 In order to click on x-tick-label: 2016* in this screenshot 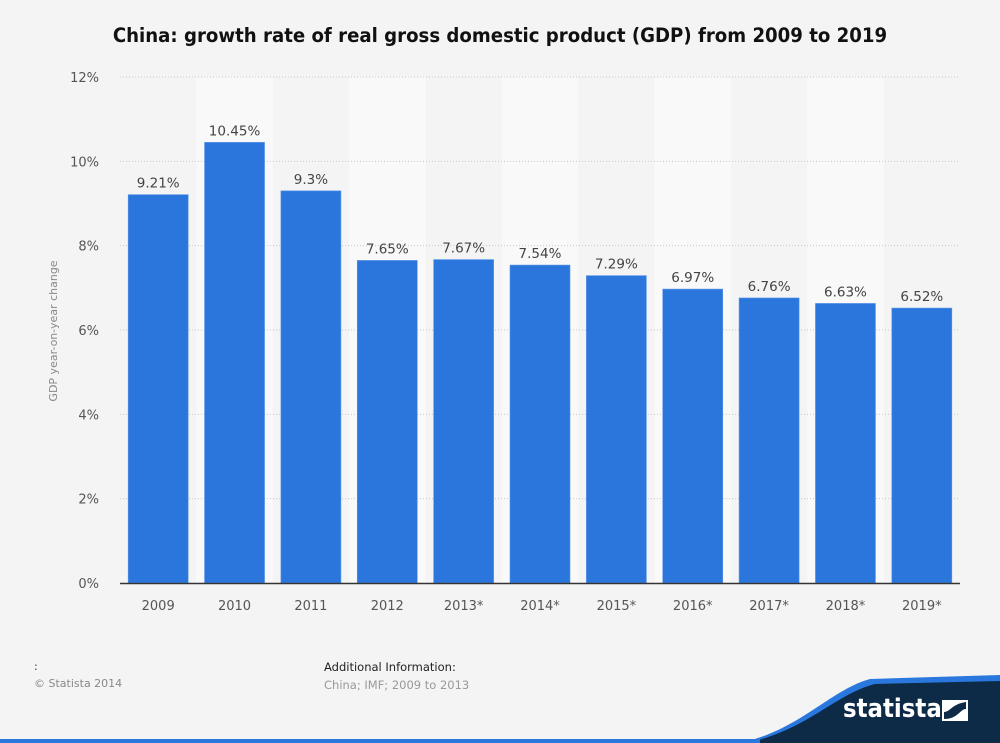, I will do `click(693, 606)`.